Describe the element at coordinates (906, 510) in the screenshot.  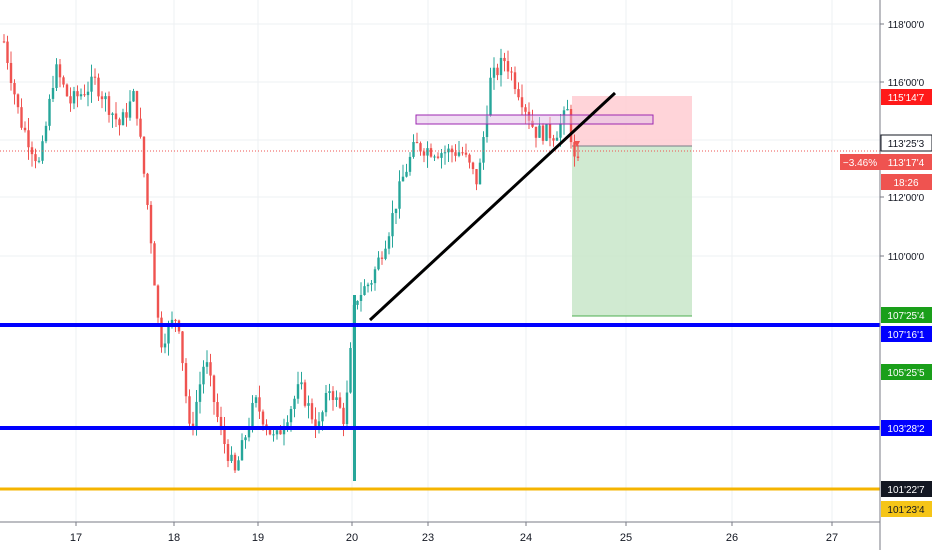
I see `price-badge-label: 101'23'4` at that location.